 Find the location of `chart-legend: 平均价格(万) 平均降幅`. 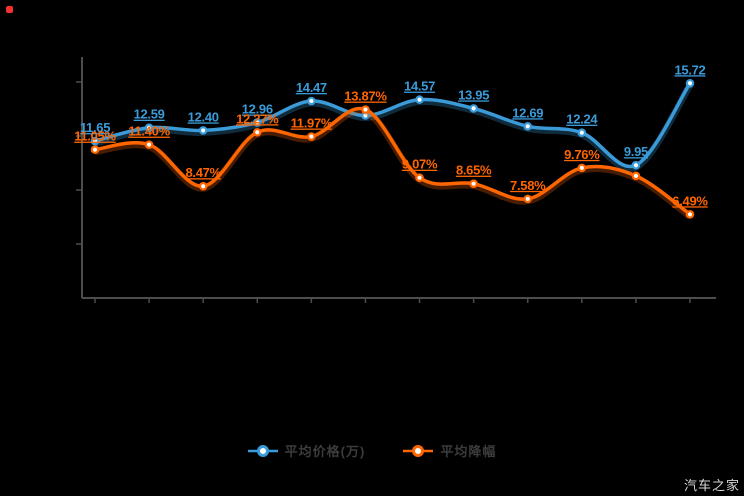

chart-legend: 平均价格(万) 平均降幅 is located at coordinates (372, 450).